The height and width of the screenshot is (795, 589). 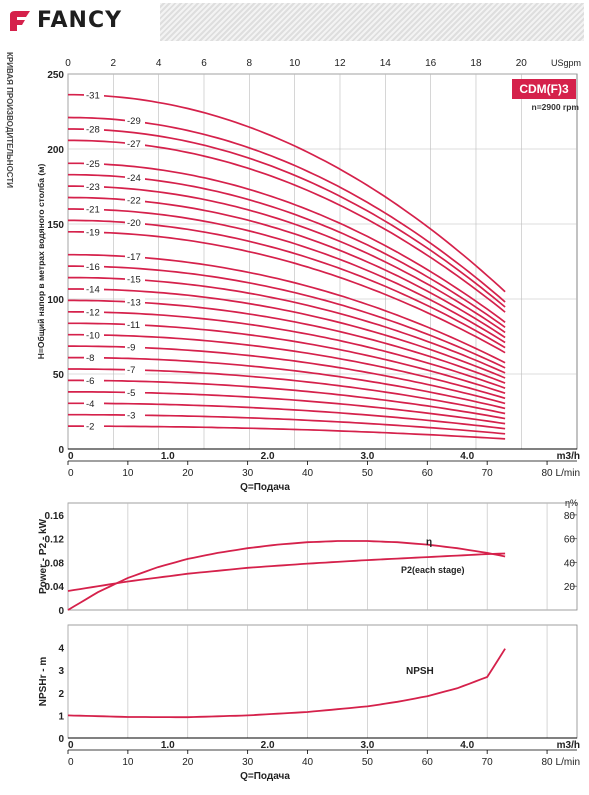 I want to click on x-axis-label: Q=Подача, so click(x=265, y=487).